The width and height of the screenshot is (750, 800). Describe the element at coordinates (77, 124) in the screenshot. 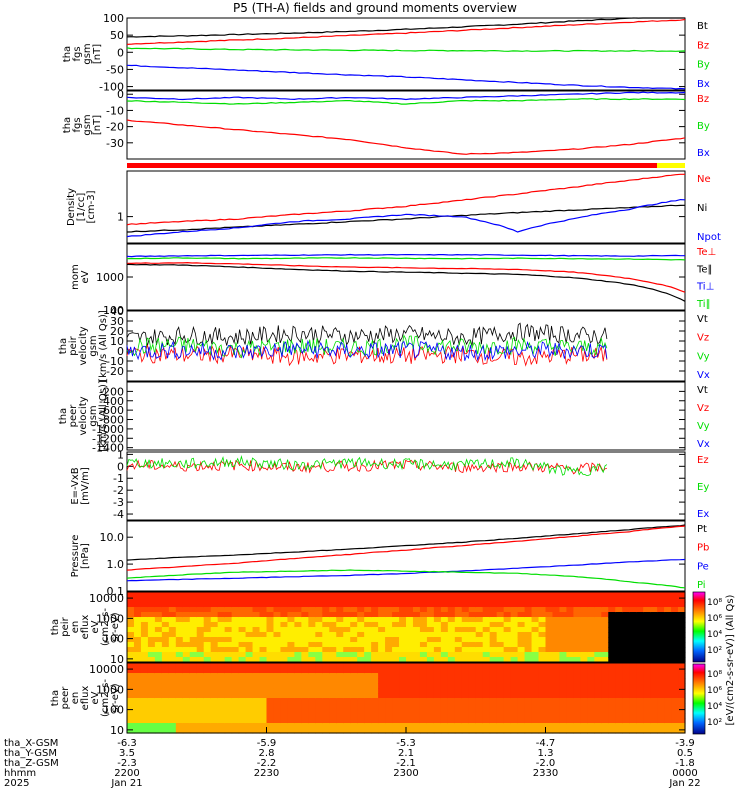

I see `y-axis-label: fgs` at that location.